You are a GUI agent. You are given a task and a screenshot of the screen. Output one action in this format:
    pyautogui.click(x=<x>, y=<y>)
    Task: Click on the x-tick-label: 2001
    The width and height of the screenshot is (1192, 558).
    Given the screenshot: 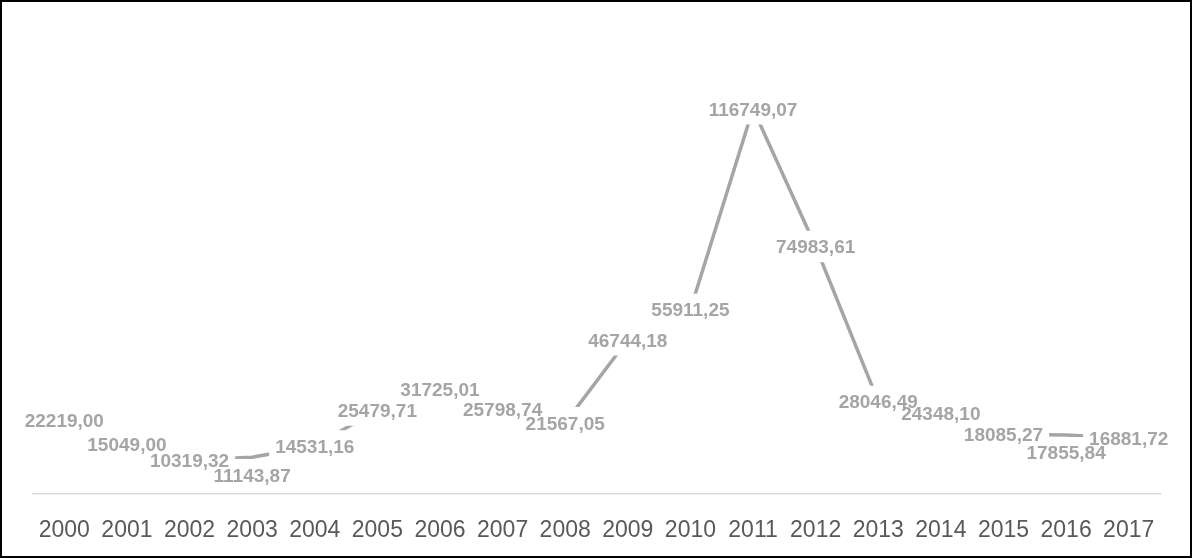 What is the action you would take?
    pyautogui.click(x=127, y=529)
    